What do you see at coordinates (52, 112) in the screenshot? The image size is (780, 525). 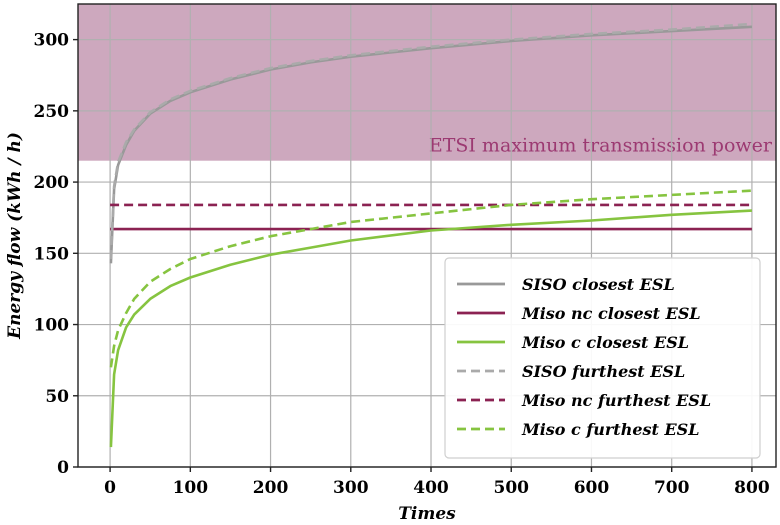 I see `y-tick-label: 250` at bounding box center [52, 112].